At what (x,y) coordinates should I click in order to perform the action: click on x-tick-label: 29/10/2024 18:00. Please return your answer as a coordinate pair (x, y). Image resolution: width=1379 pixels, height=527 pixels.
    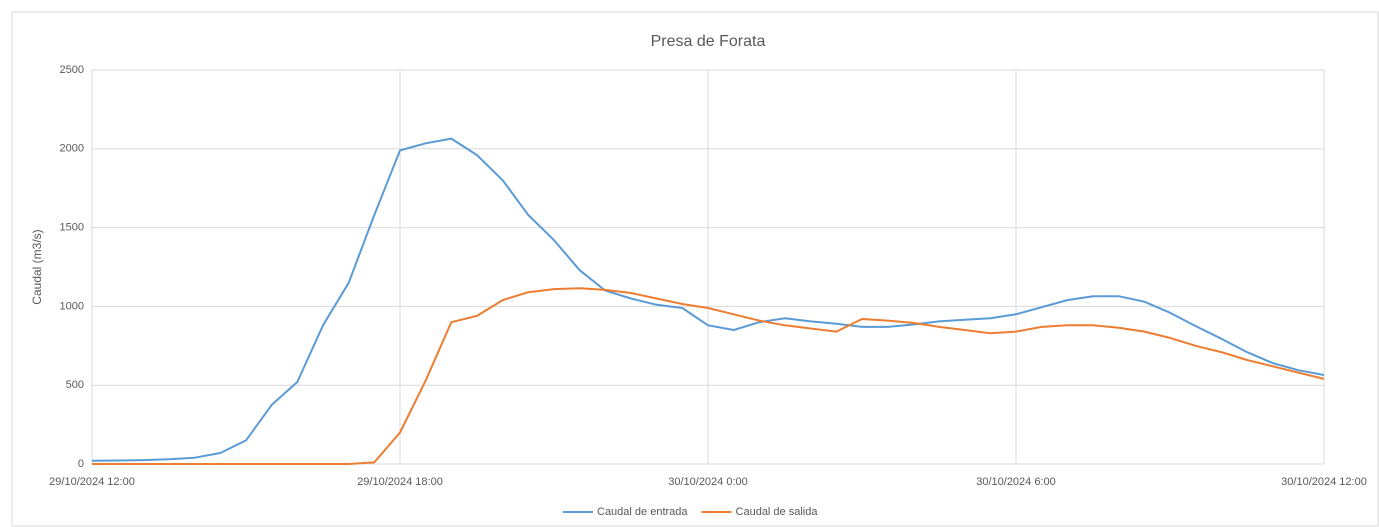
    Looking at the image, I should click on (400, 482).